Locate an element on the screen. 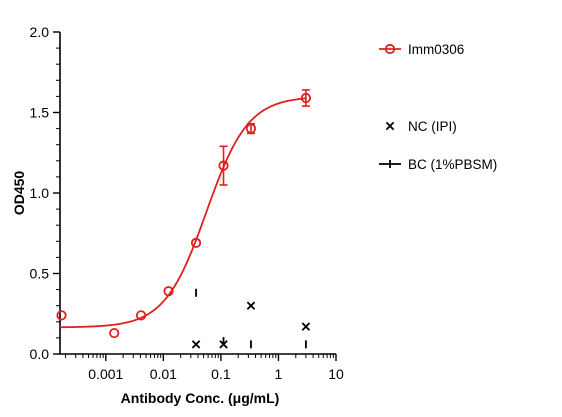 The width and height of the screenshot is (562, 417). x-tick-label: 10 is located at coordinates (336, 374).